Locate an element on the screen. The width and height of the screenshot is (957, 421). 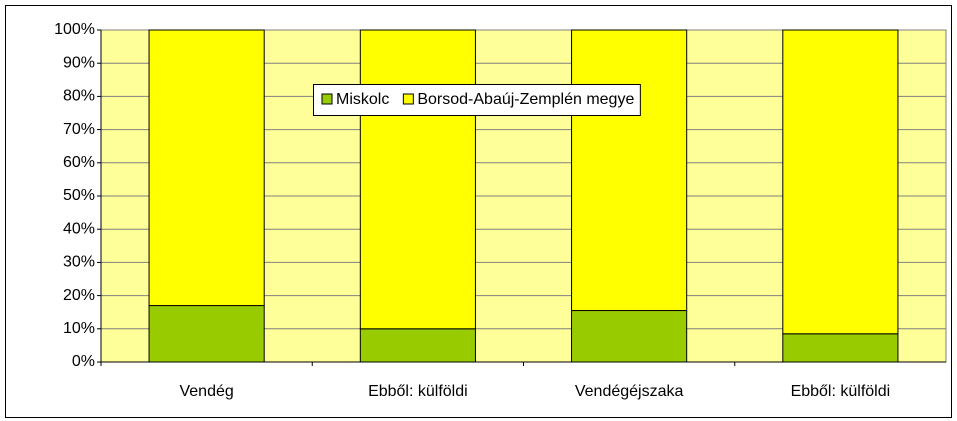
y-tick-label: 70% is located at coordinates (79, 129).